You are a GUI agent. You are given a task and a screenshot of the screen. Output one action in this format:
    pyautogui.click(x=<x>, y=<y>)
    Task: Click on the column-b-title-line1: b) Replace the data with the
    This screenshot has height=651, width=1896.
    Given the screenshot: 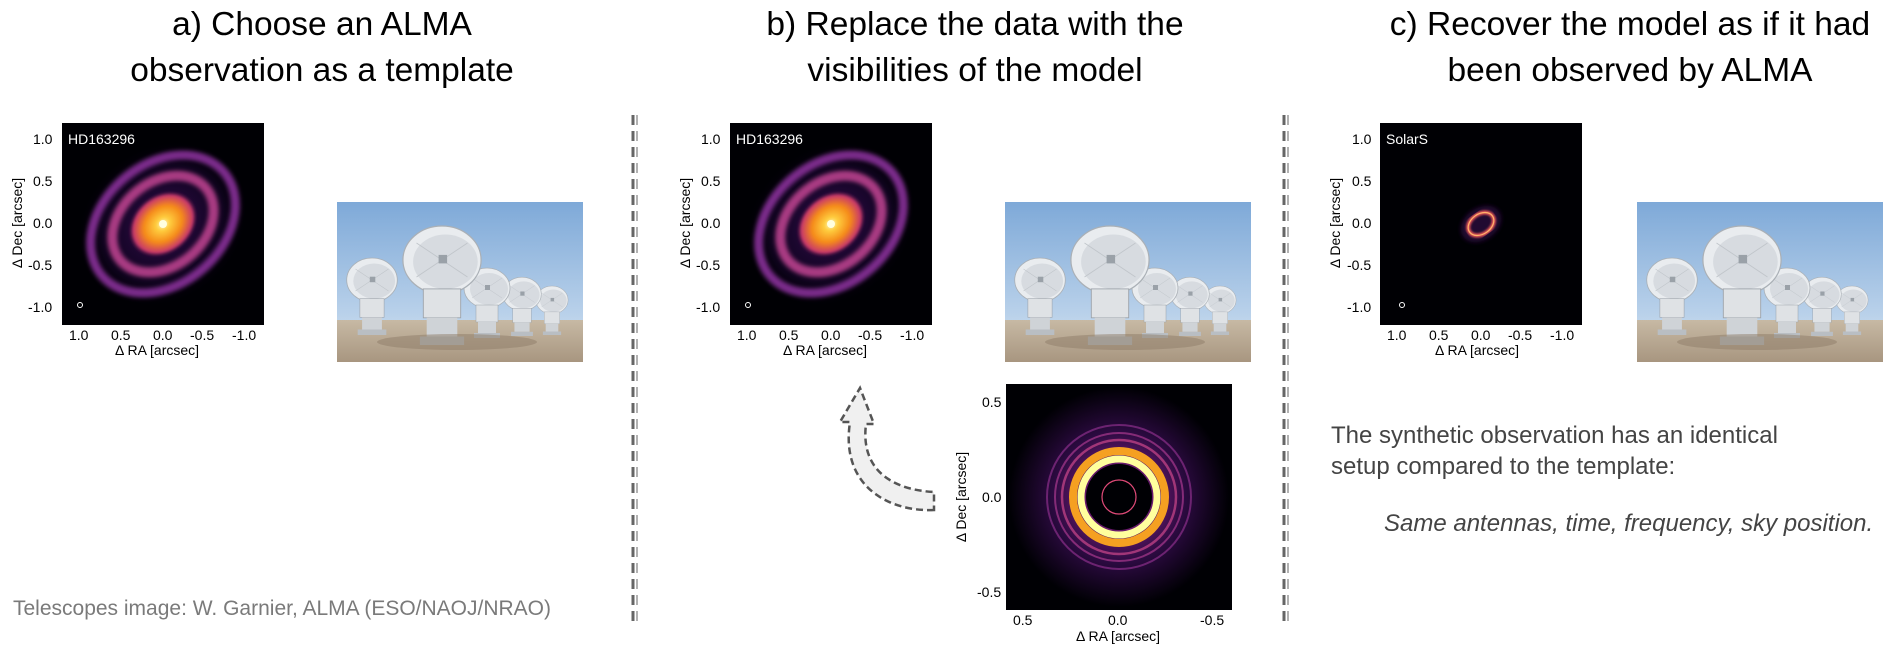 What is the action you would take?
    pyautogui.click(x=975, y=24)
    